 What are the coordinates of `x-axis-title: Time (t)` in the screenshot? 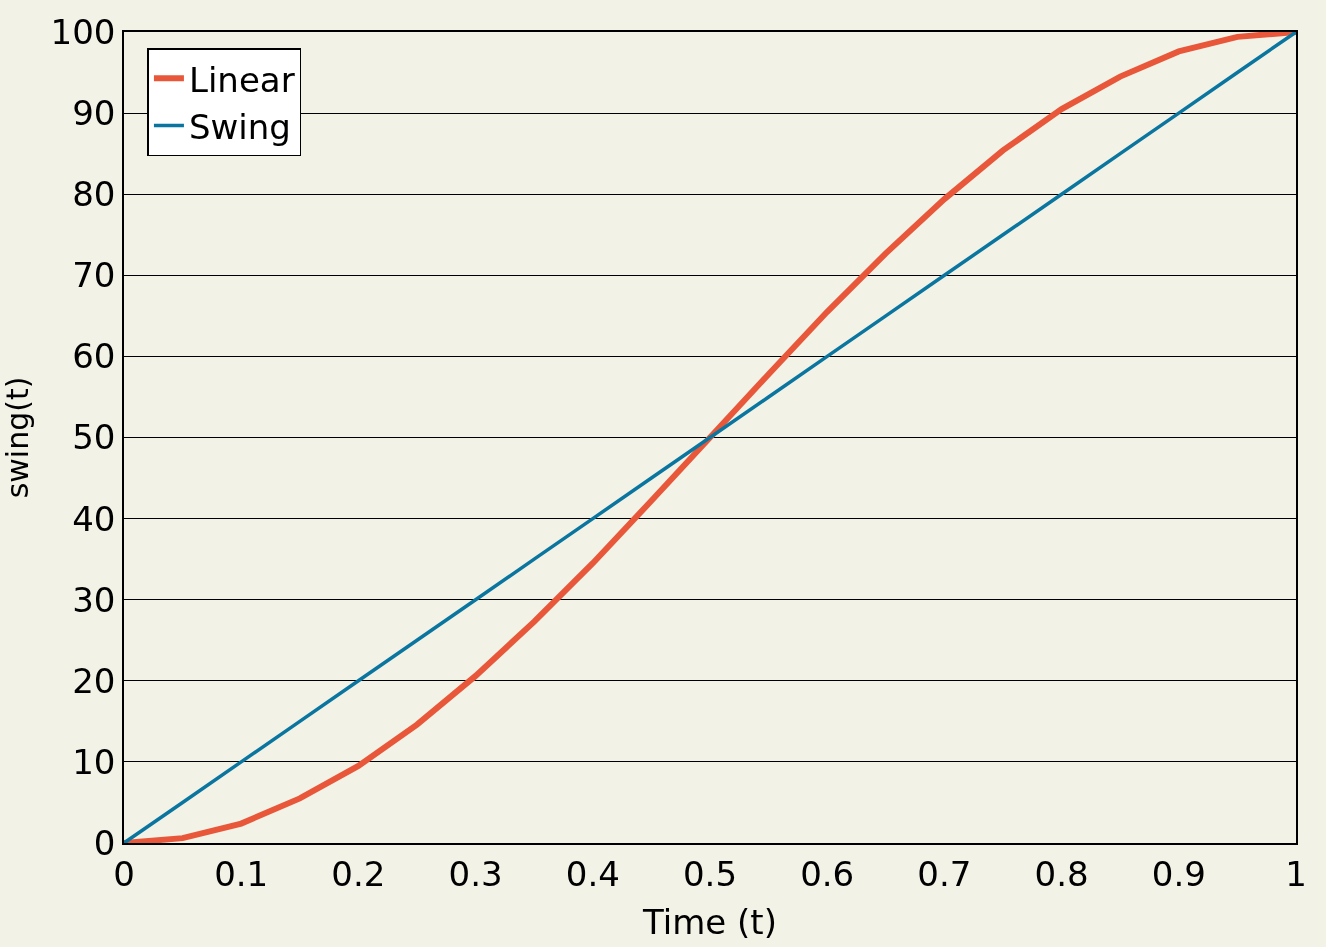 It's located at (709, 922).